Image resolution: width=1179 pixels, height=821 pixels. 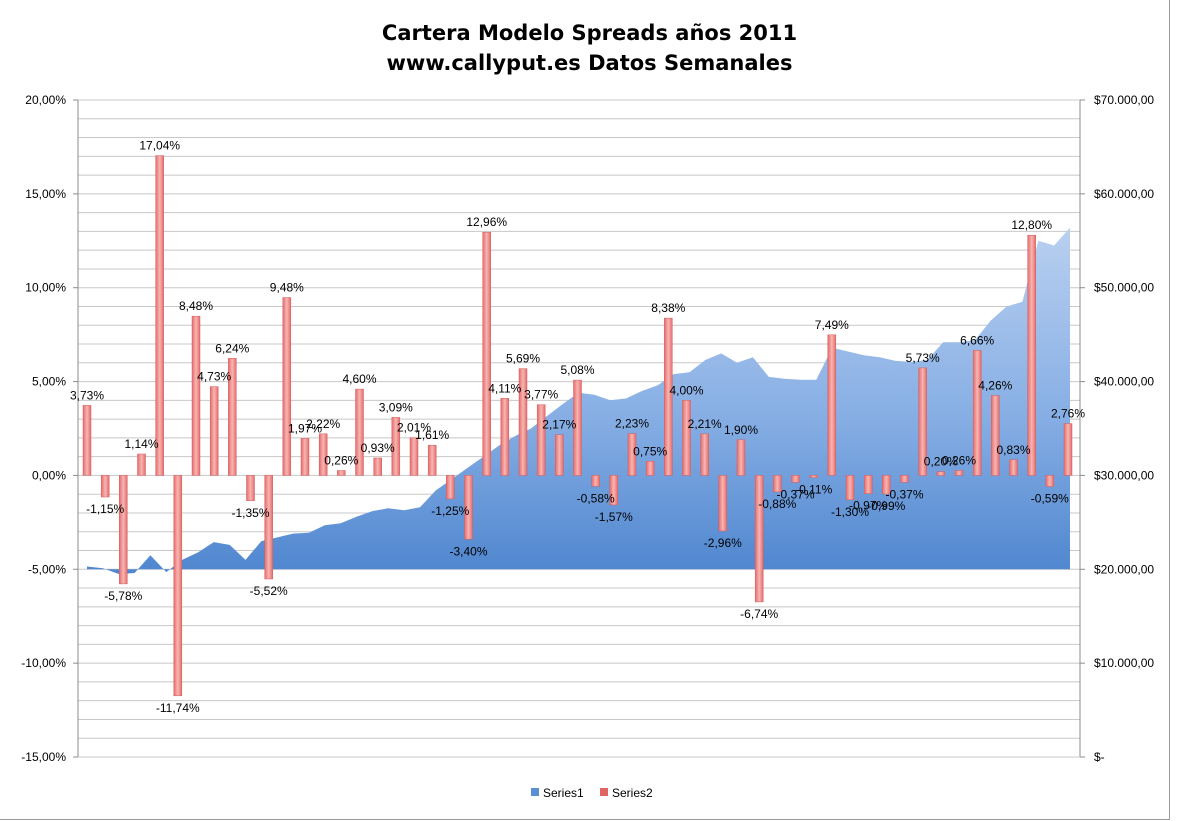 I want to click on right-tick-label: $10.000,00, so click(x=1124, y=663).